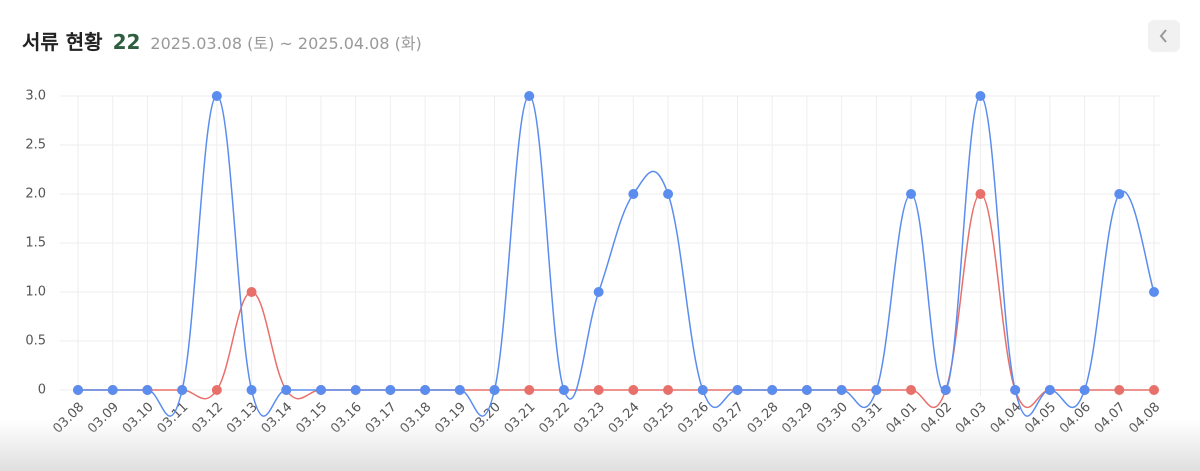 Image resolution: width=1200 pixels, height=471 pixels. What do you see at coordinates (68, 418) in the screenshot?
I see `x-tick-label: 03.08` at bounding box center [68, 418].